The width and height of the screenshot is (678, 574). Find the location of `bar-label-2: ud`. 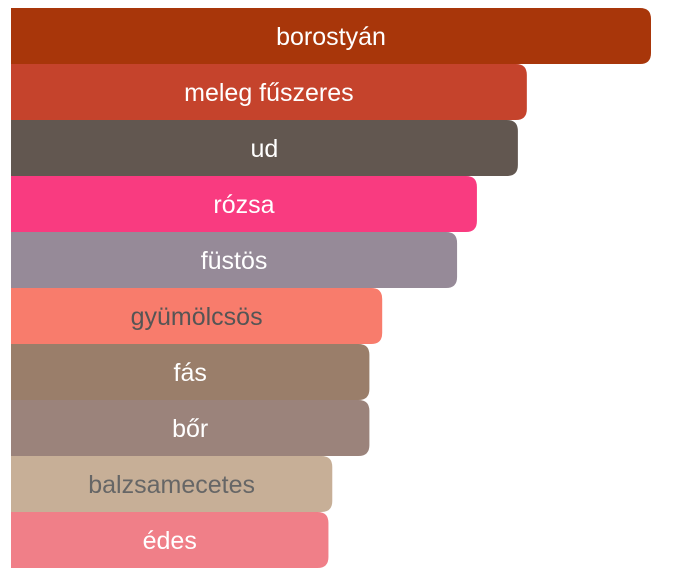

bar-label-2: ud is located at coordinates (265, 149).